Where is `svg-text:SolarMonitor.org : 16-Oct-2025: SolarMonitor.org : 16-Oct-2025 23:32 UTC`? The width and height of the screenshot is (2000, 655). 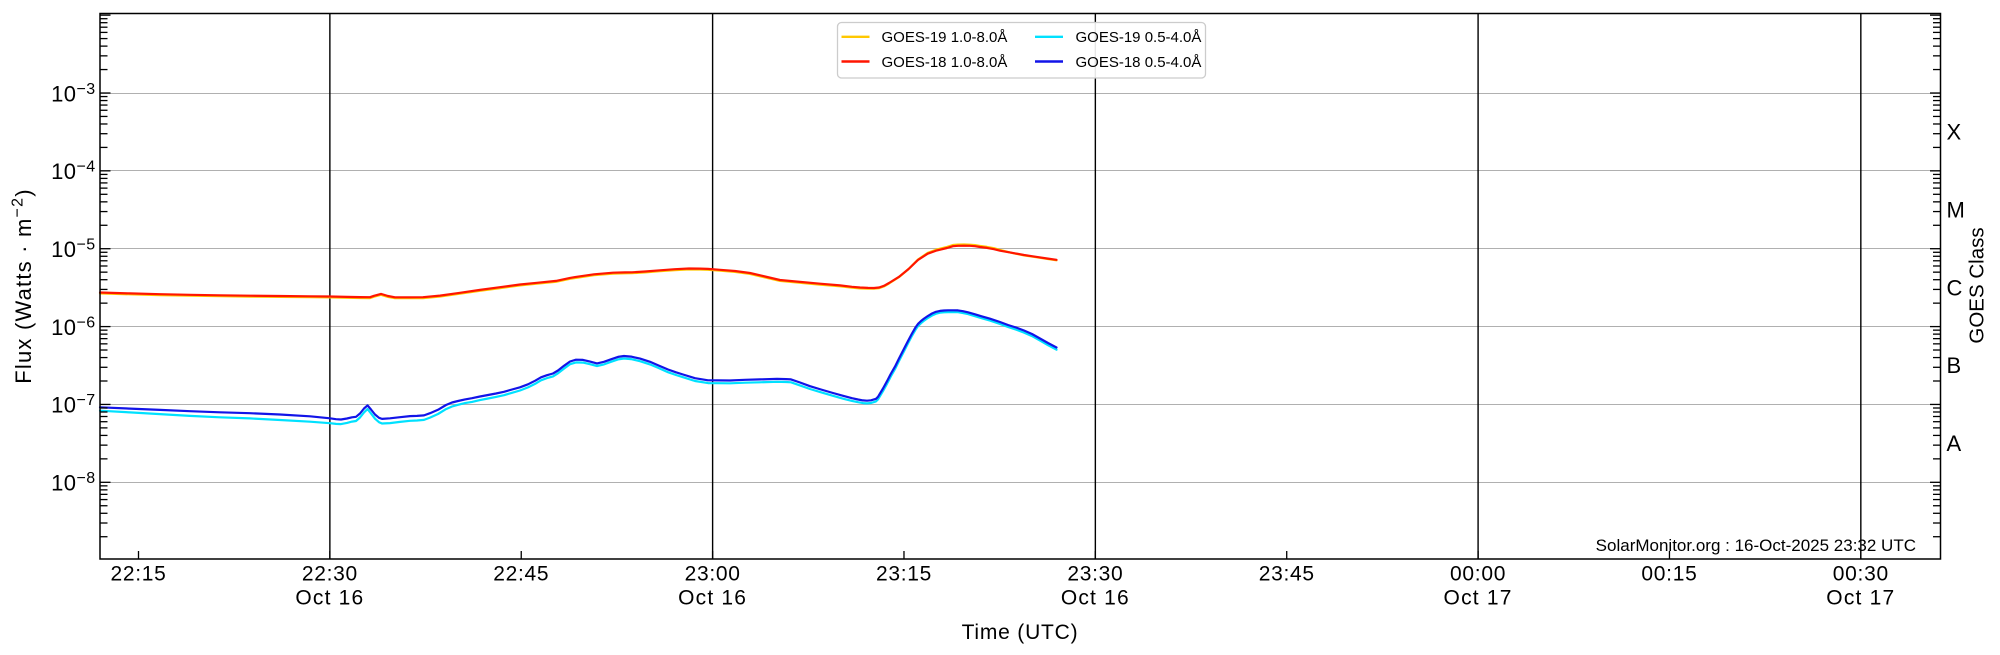 svg-text:SolarMonitor.org : 16-Oct-2025: SolarMonitor.org : 16-Oct-2025 23:32 UTC is located at coordinates (1756, 545).